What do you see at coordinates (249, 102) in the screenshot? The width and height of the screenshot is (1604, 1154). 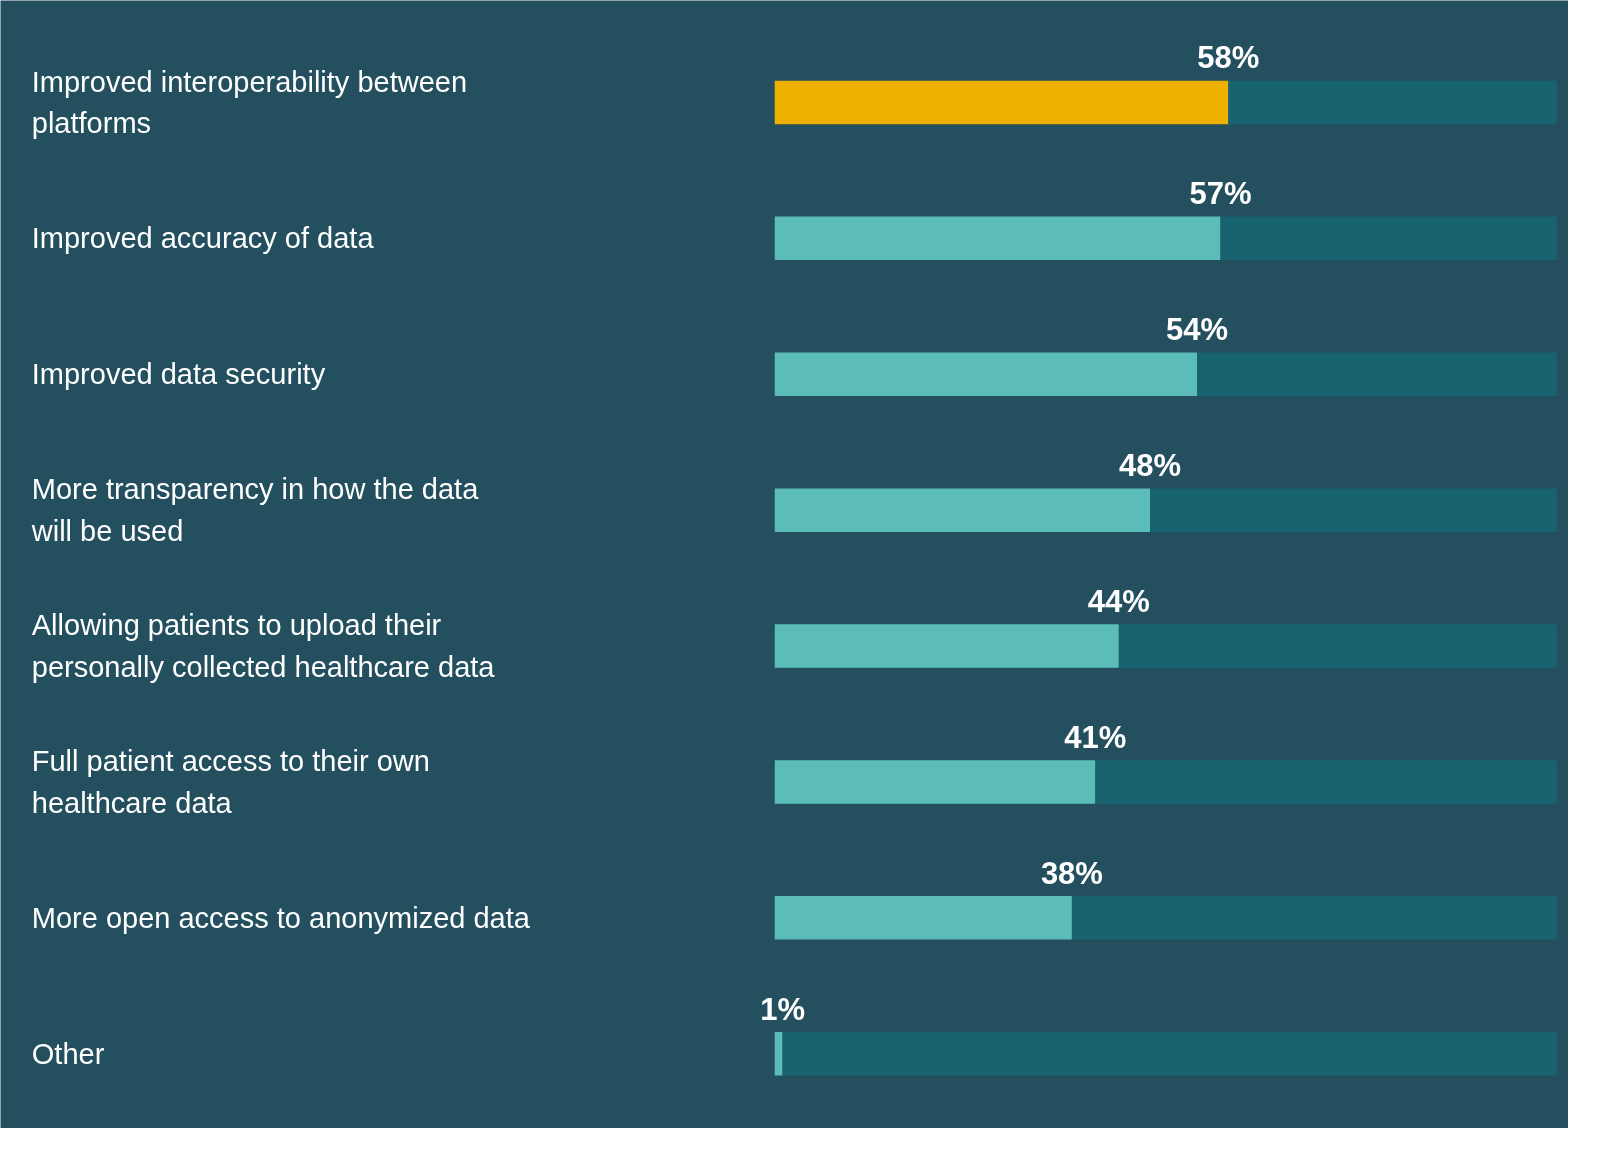 I see `y-tick-label: Improved interoperability between platforms` at bounding box center [249, 102].